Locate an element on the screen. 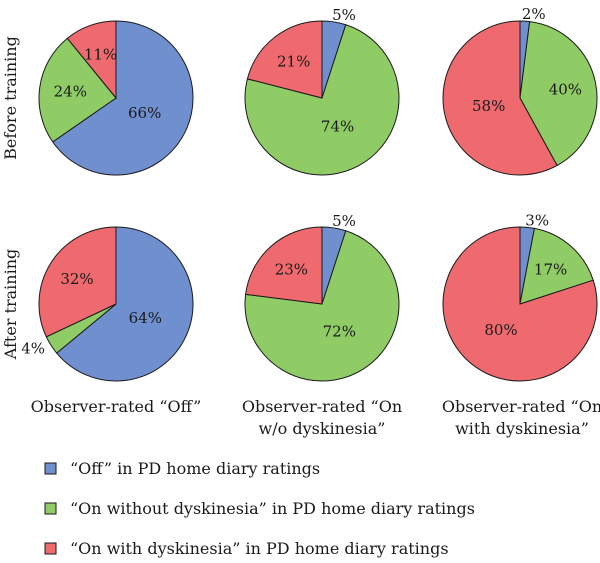  data-label: 2% is located at coordinates (534, 14).